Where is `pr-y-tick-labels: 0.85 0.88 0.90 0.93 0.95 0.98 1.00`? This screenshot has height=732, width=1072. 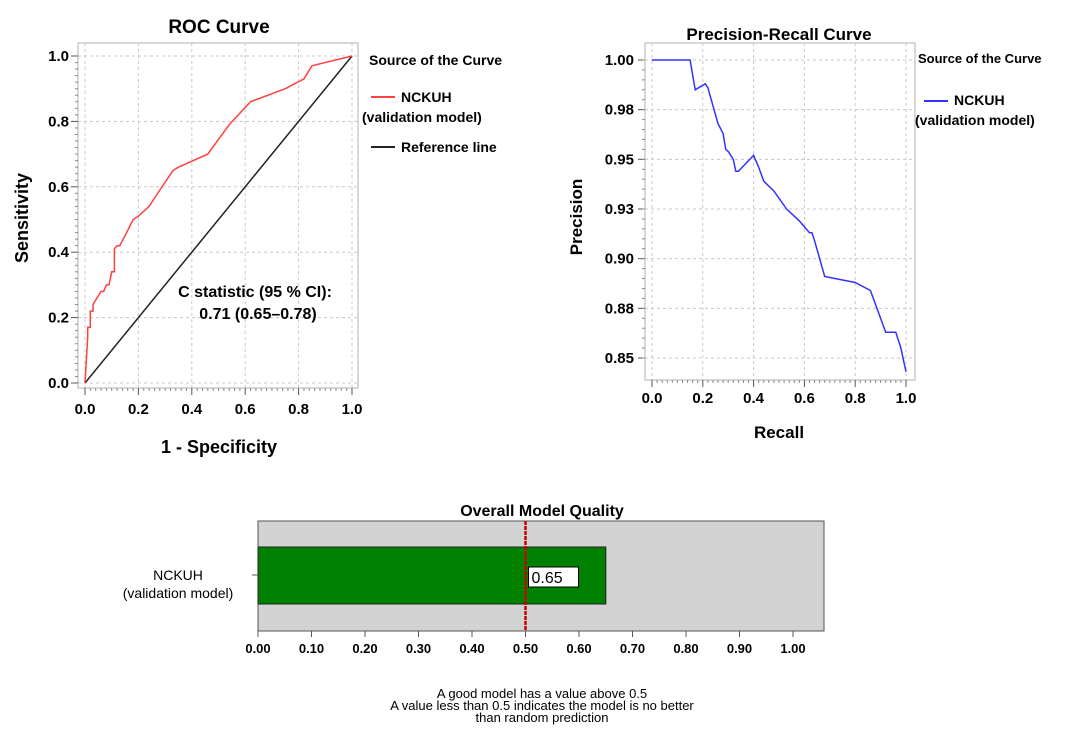
pr-y-tick-labels: 0.85 0.88 0.90 0.93 0.95 0.98 1.00 is located at coordinates (619, 209).